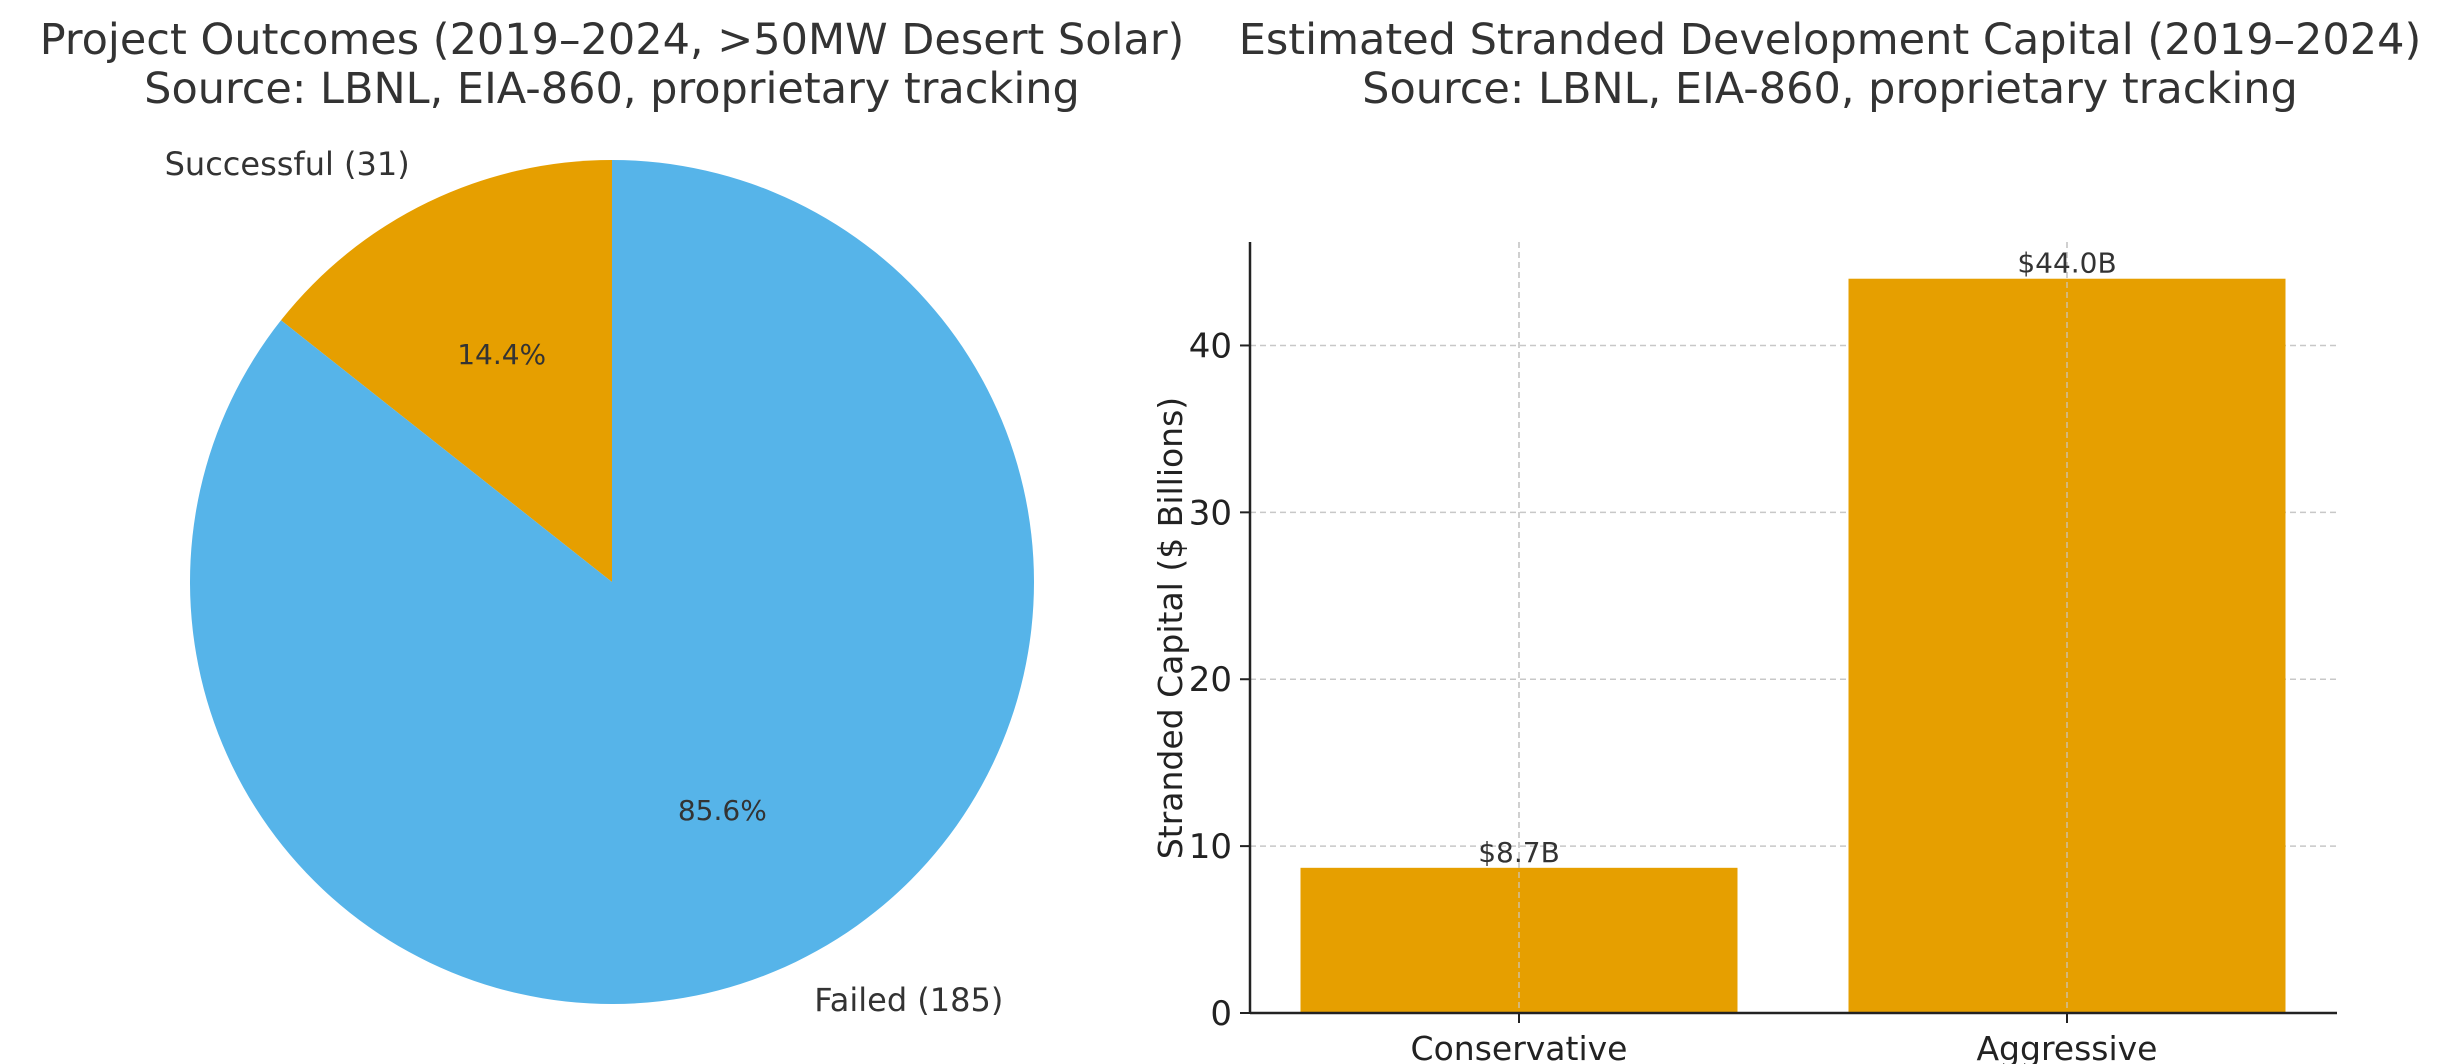 Image resolution: width=2448 pixels, height=1064 pixels. I want to click on y-axis-label: Stranded Capital ($ Billions), so click(1170, 628).